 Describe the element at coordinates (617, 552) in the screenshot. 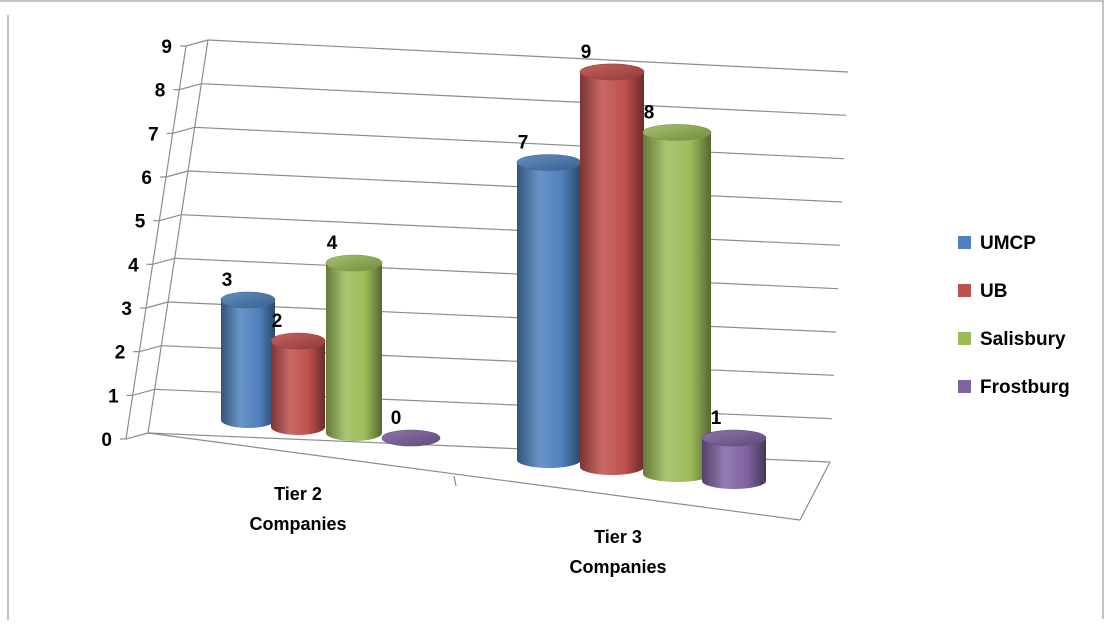

I see `category-label: Tier 3 Companies` at that location.